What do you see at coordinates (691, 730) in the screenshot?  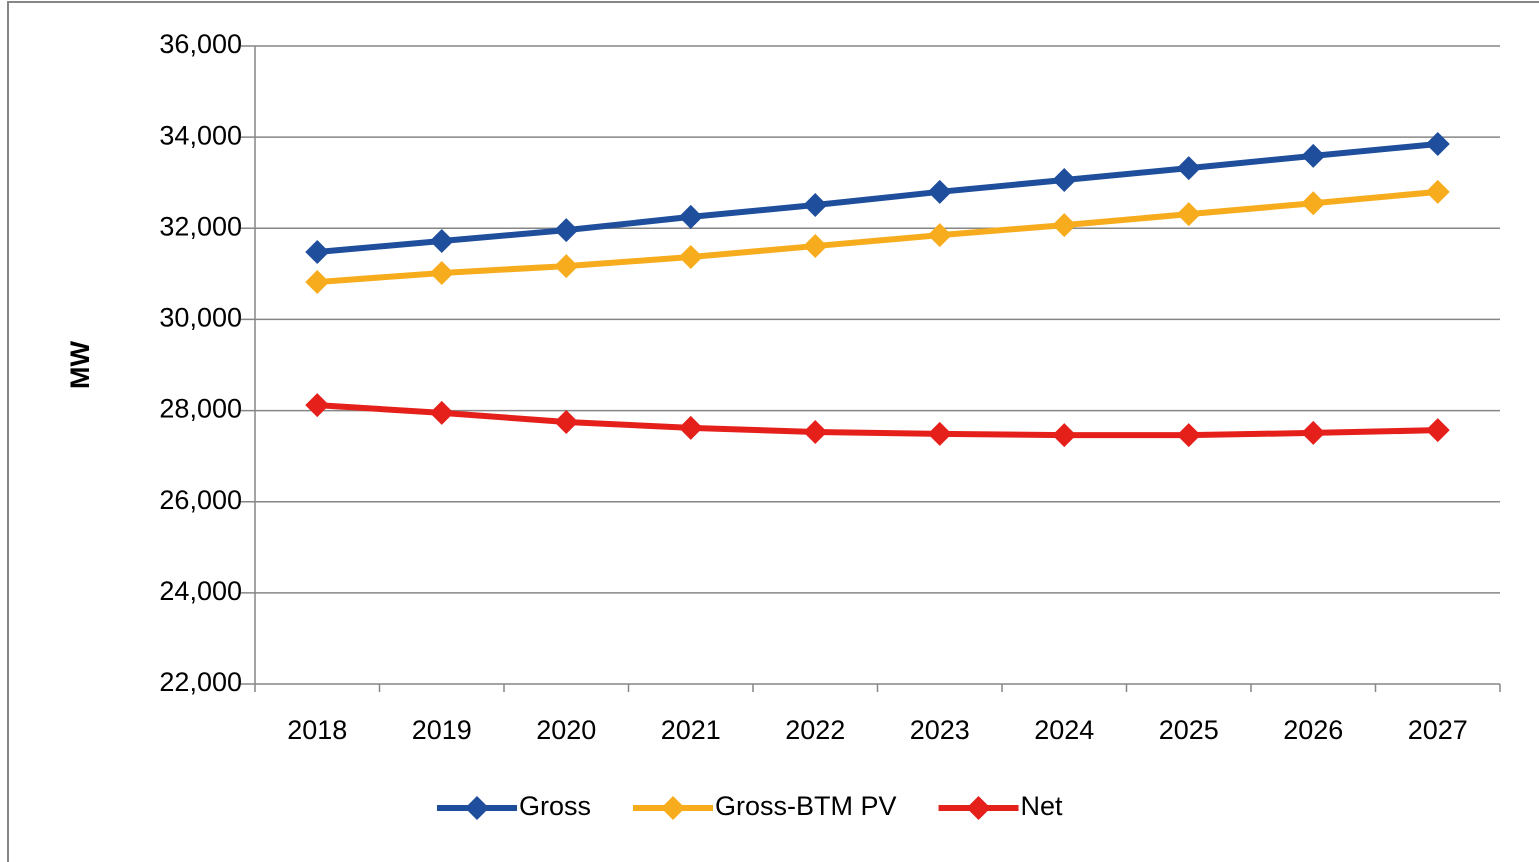 I see `x-tick-label: 2021` at bounding box center [691, 730].